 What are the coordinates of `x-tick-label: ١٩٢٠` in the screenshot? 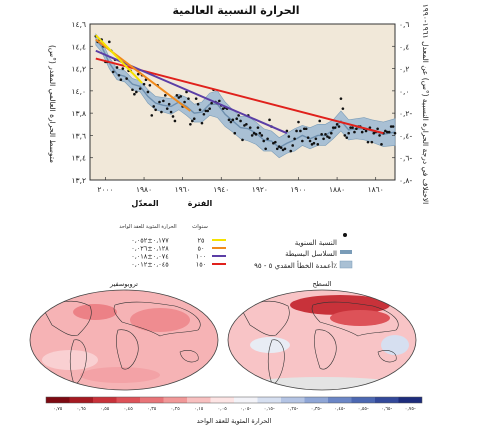 It's located at (260, 189).